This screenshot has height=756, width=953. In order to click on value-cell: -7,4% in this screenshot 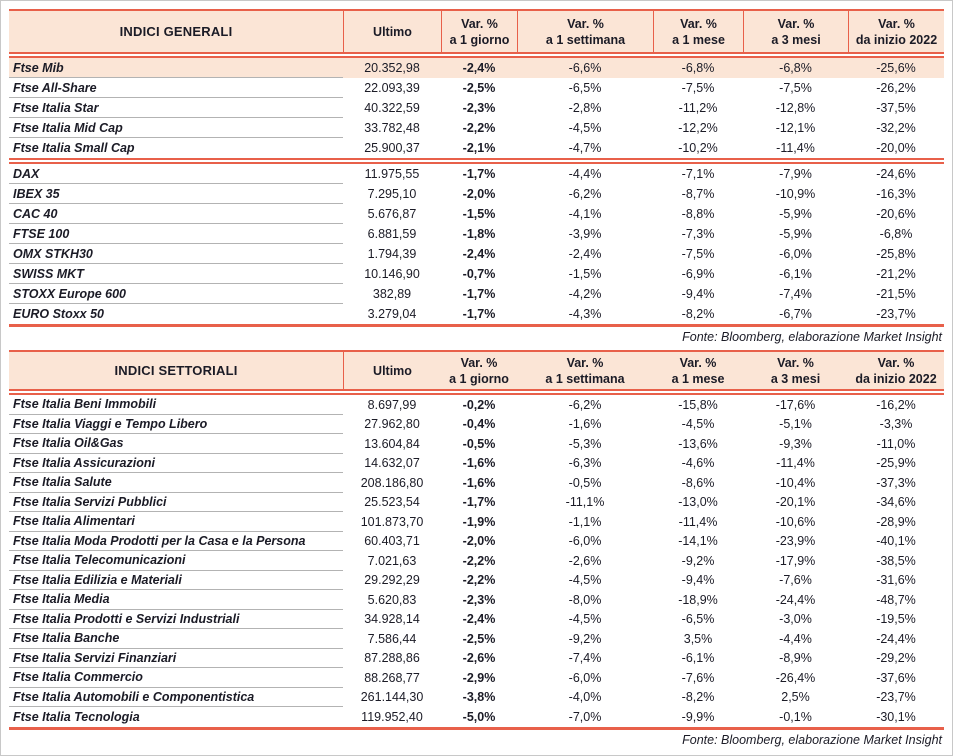, I will do `click(795, 294)`.